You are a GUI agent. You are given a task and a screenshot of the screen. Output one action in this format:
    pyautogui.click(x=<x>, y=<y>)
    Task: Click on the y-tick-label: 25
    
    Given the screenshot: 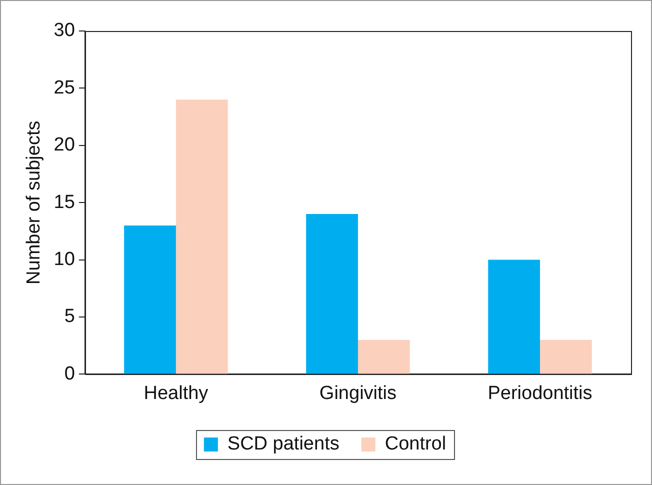 What is the action you would take?
    pyautogui.click(x=64, y=87)
    